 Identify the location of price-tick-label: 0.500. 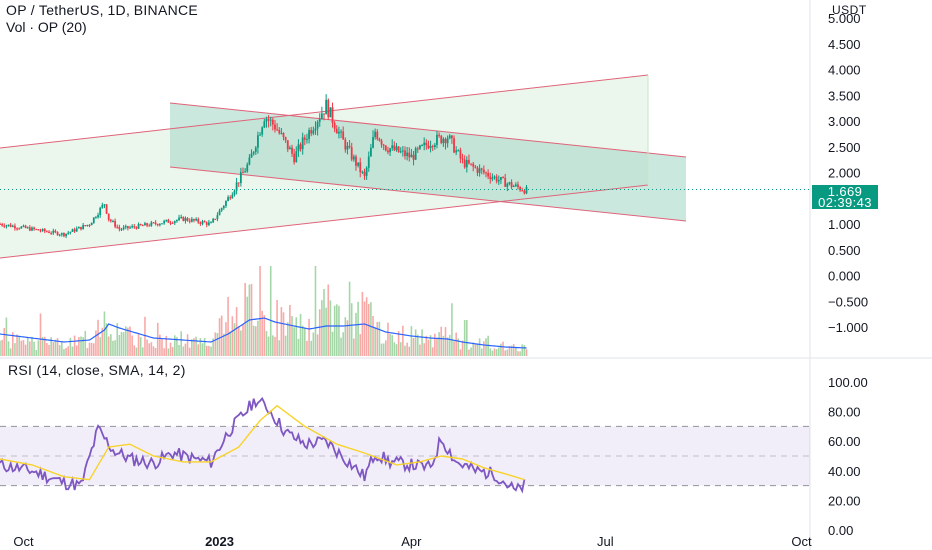
(844, 250).